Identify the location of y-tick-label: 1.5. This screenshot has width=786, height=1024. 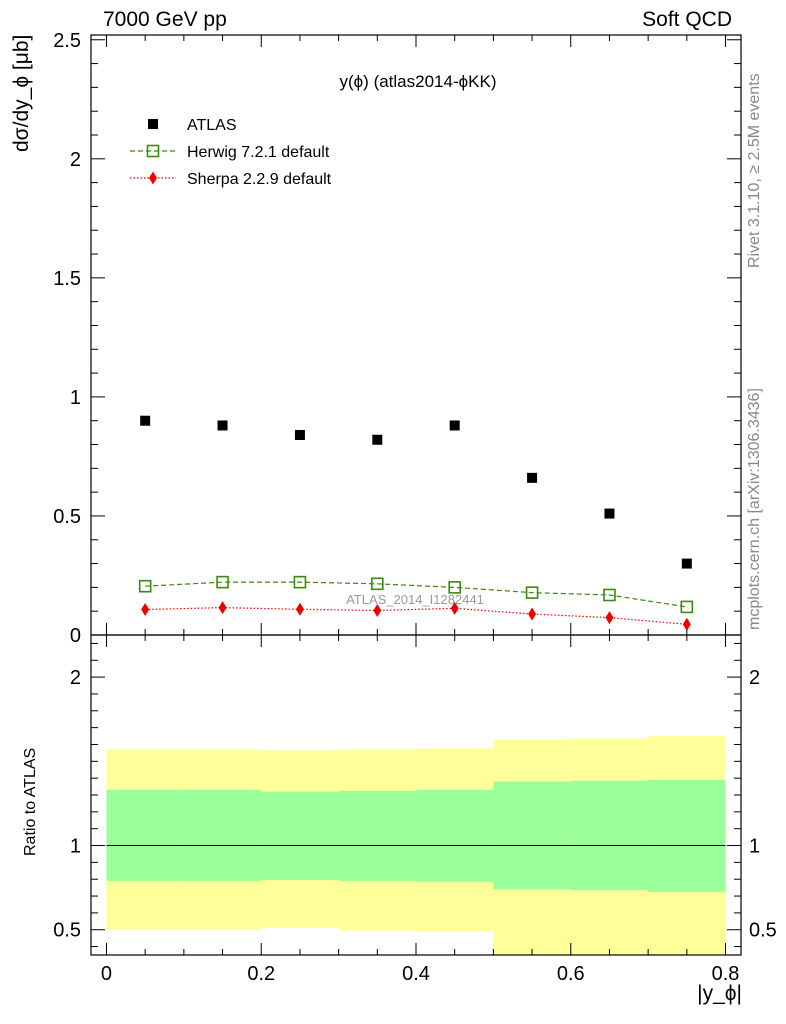
(67, 279).